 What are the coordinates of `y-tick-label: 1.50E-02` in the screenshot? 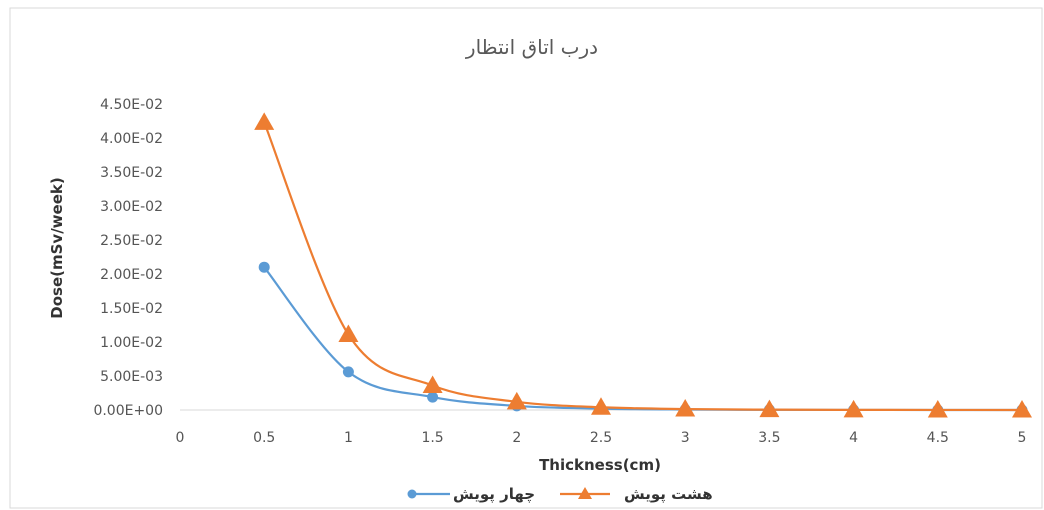 It's located at (131, 309).